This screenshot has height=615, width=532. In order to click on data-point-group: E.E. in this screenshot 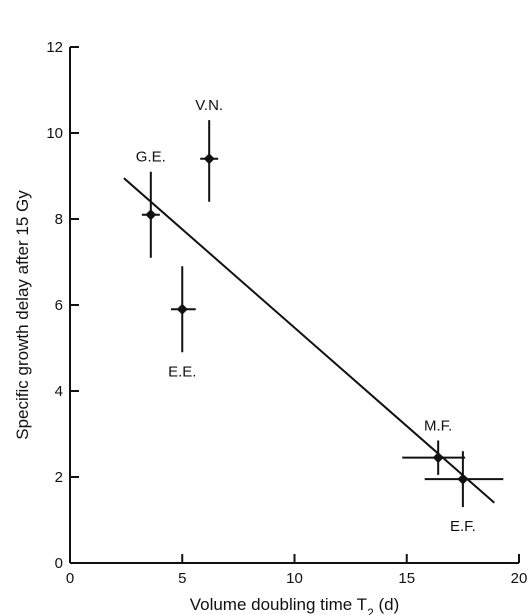, I will do `click(182, 323)`.